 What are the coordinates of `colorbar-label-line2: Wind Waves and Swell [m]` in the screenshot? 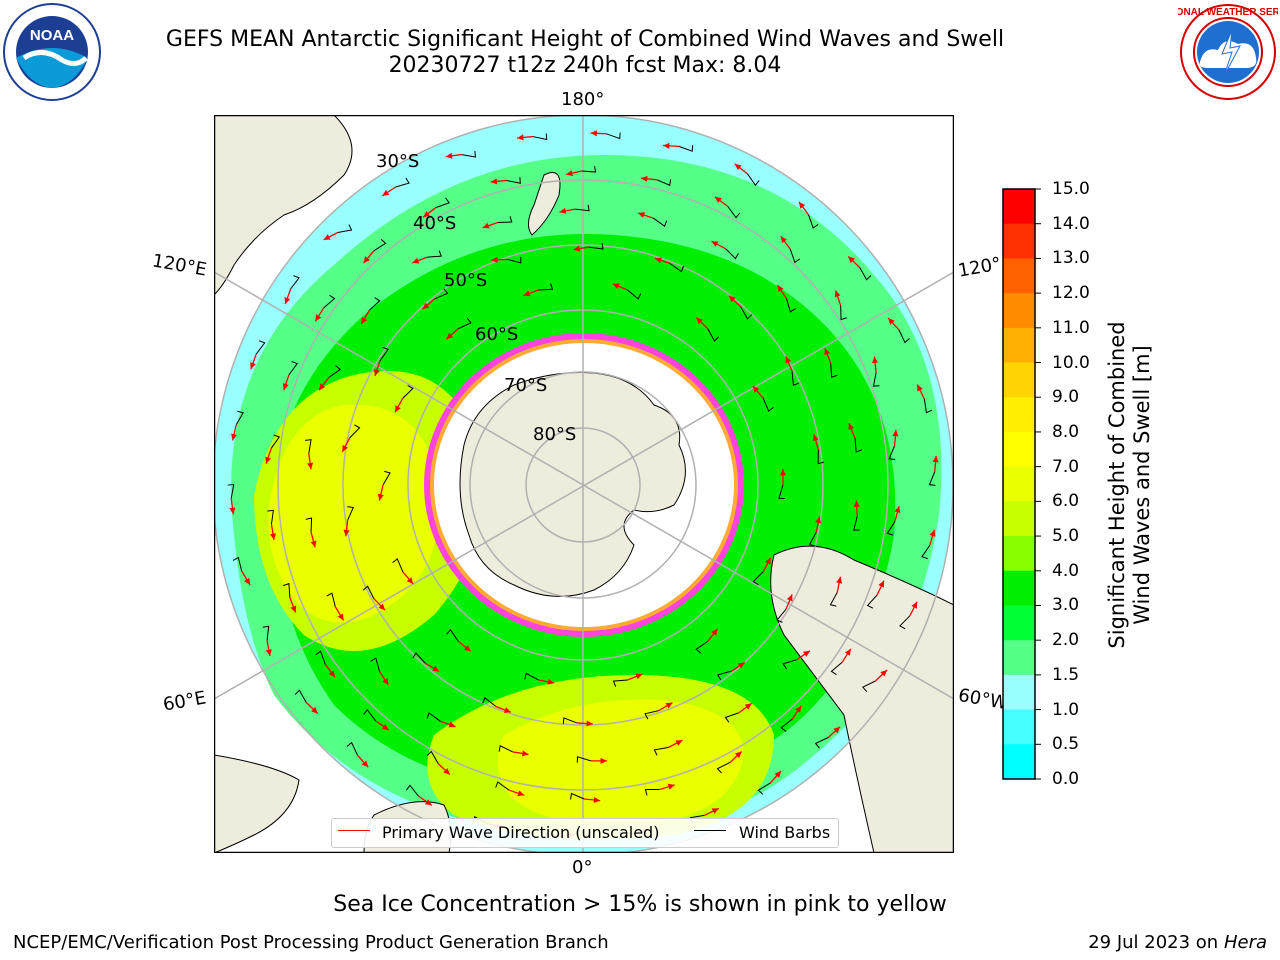 It's located at (1142, 485).